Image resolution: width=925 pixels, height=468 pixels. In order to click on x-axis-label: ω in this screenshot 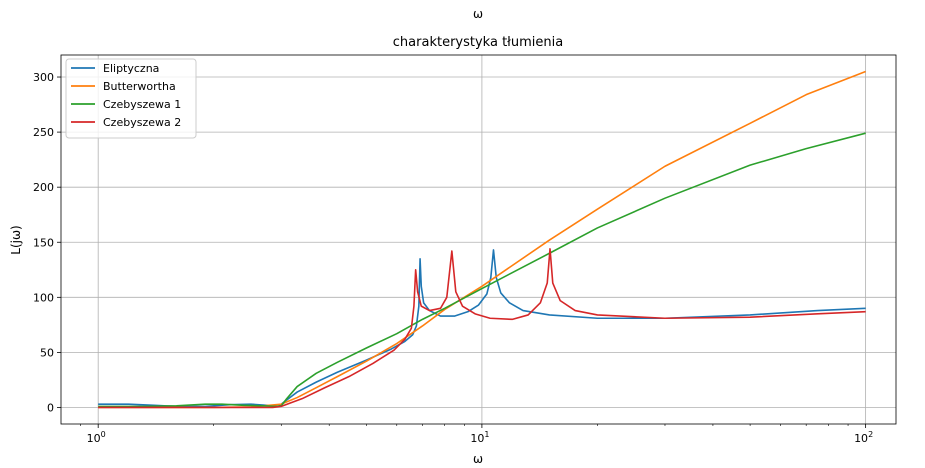, I will do `click(478, 459)`.